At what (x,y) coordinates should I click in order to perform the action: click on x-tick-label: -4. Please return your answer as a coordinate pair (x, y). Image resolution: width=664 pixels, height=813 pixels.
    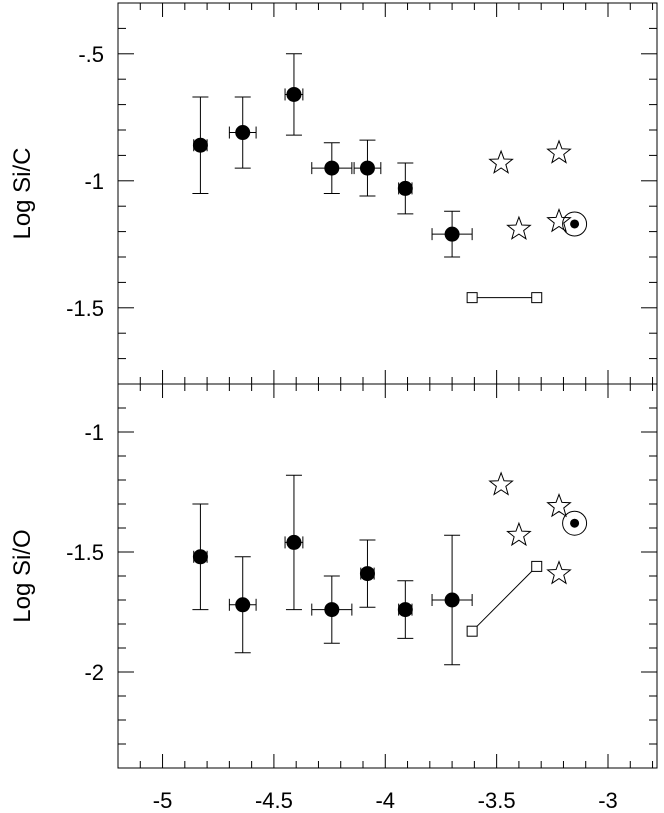
    Looking at the image, I should click on (385, 800).